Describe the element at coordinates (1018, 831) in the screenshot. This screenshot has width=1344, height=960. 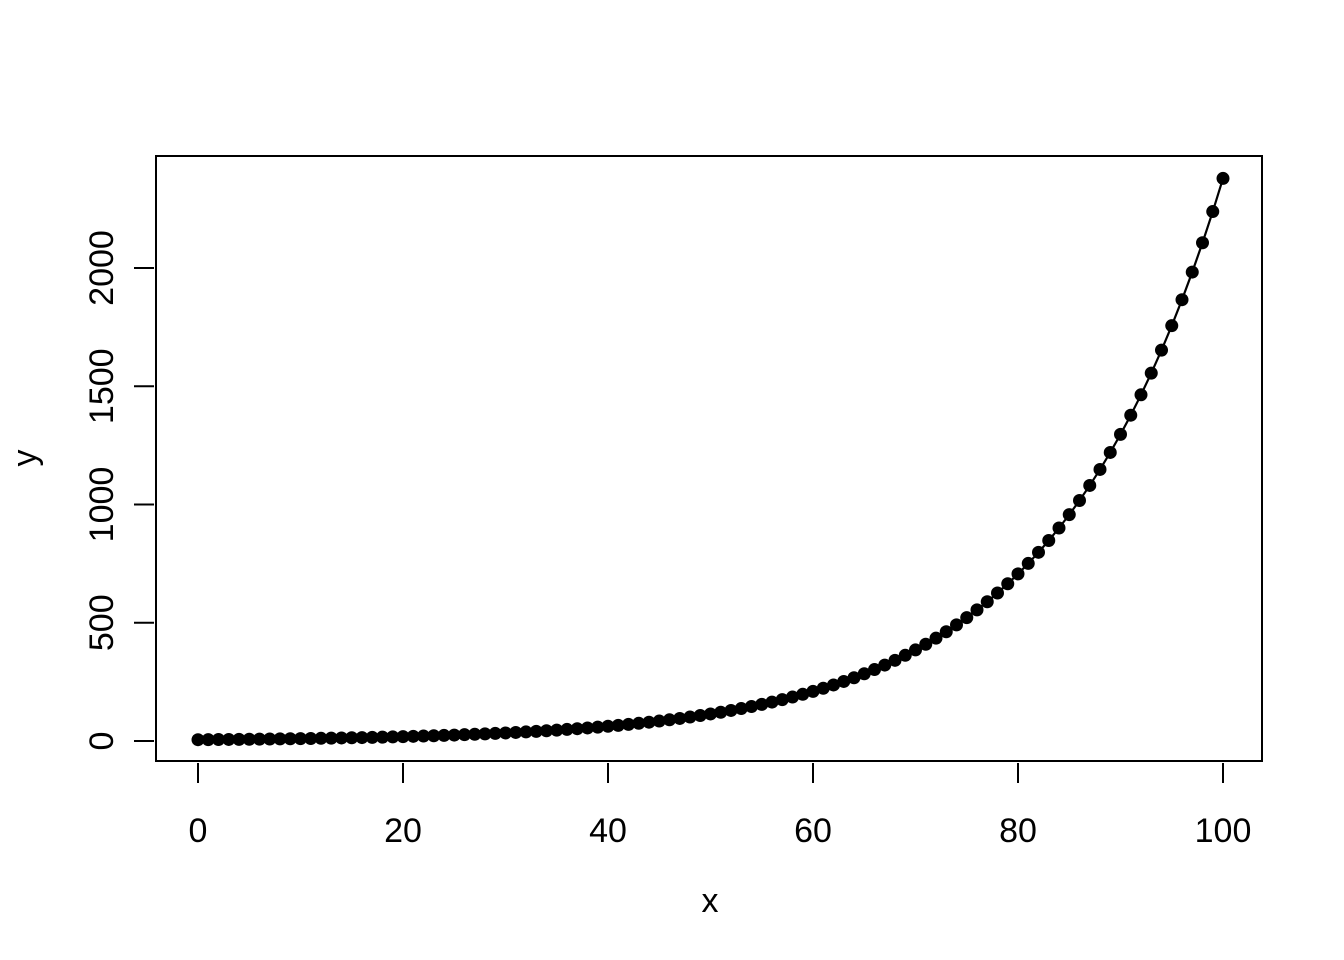
I see `x-tick-label: 80` at that location.